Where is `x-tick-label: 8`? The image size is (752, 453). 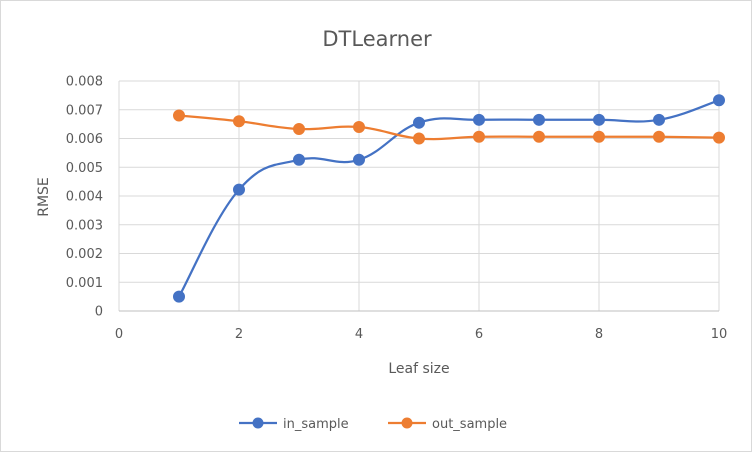
x-tick-label: 8 is located at coordinates (599, 334).